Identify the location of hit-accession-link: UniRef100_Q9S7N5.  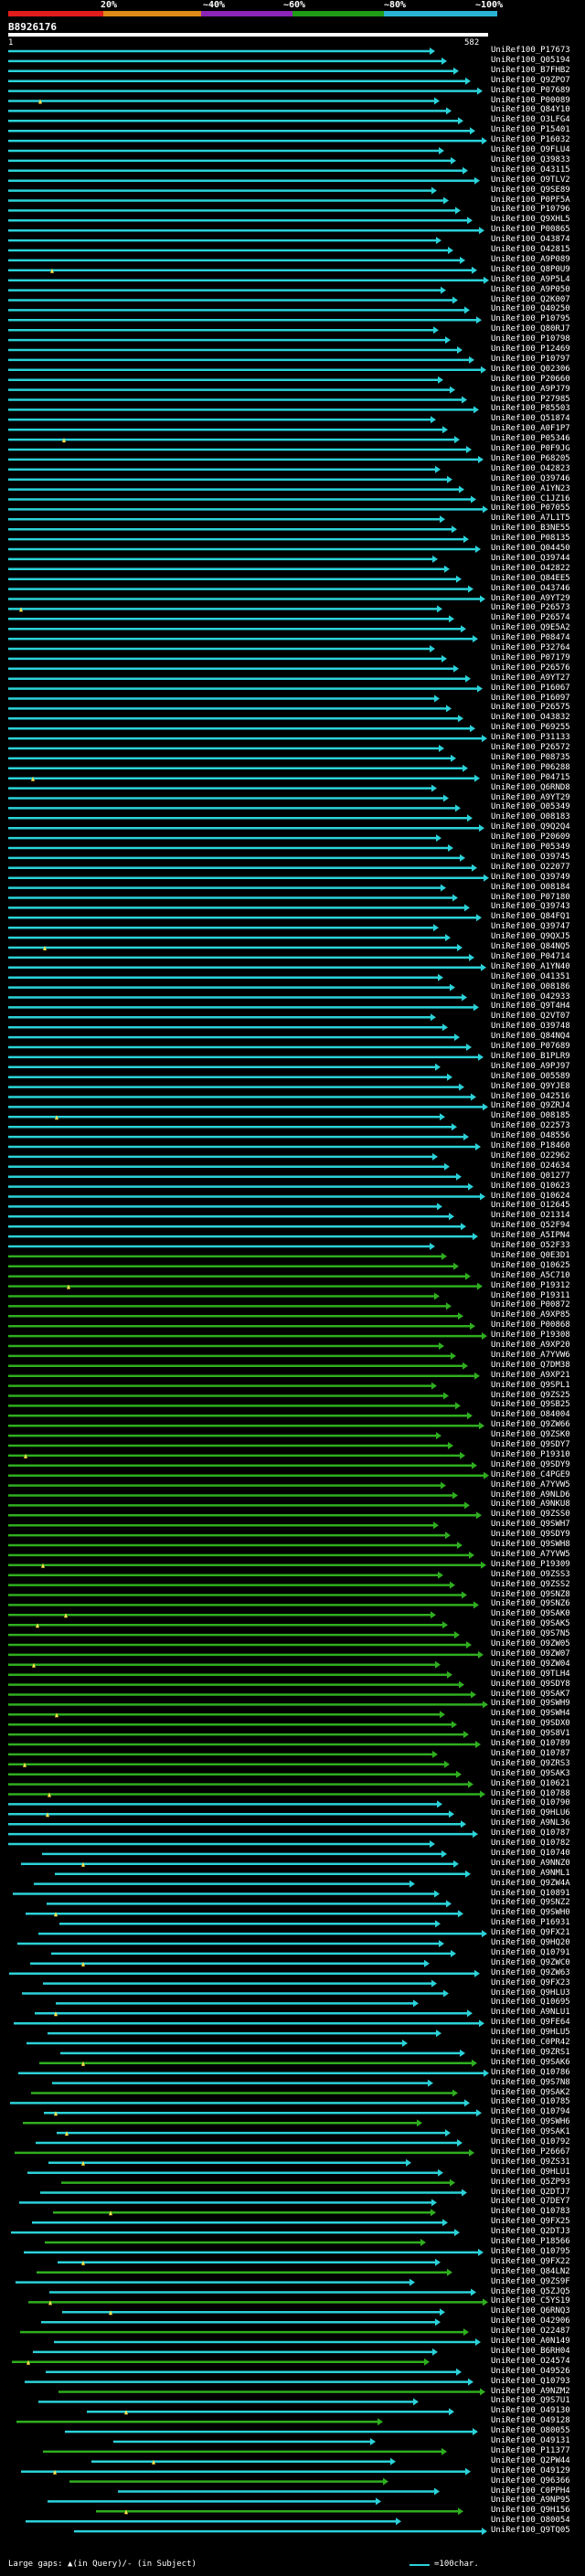
(531, 1634).